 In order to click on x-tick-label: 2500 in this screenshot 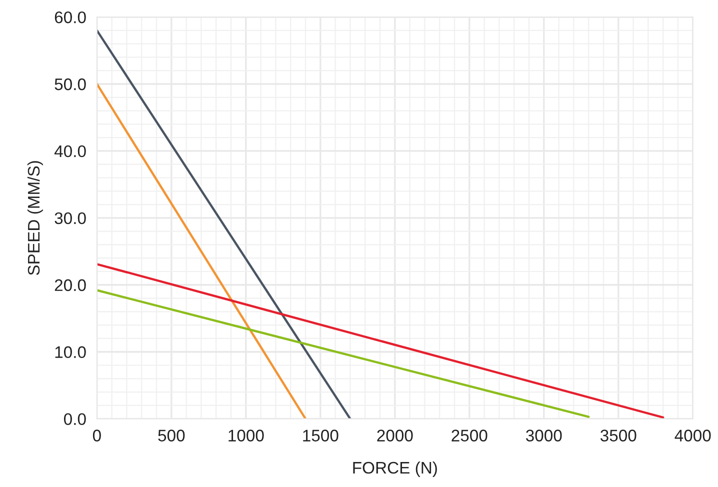, I will do `click(470, 436)`.